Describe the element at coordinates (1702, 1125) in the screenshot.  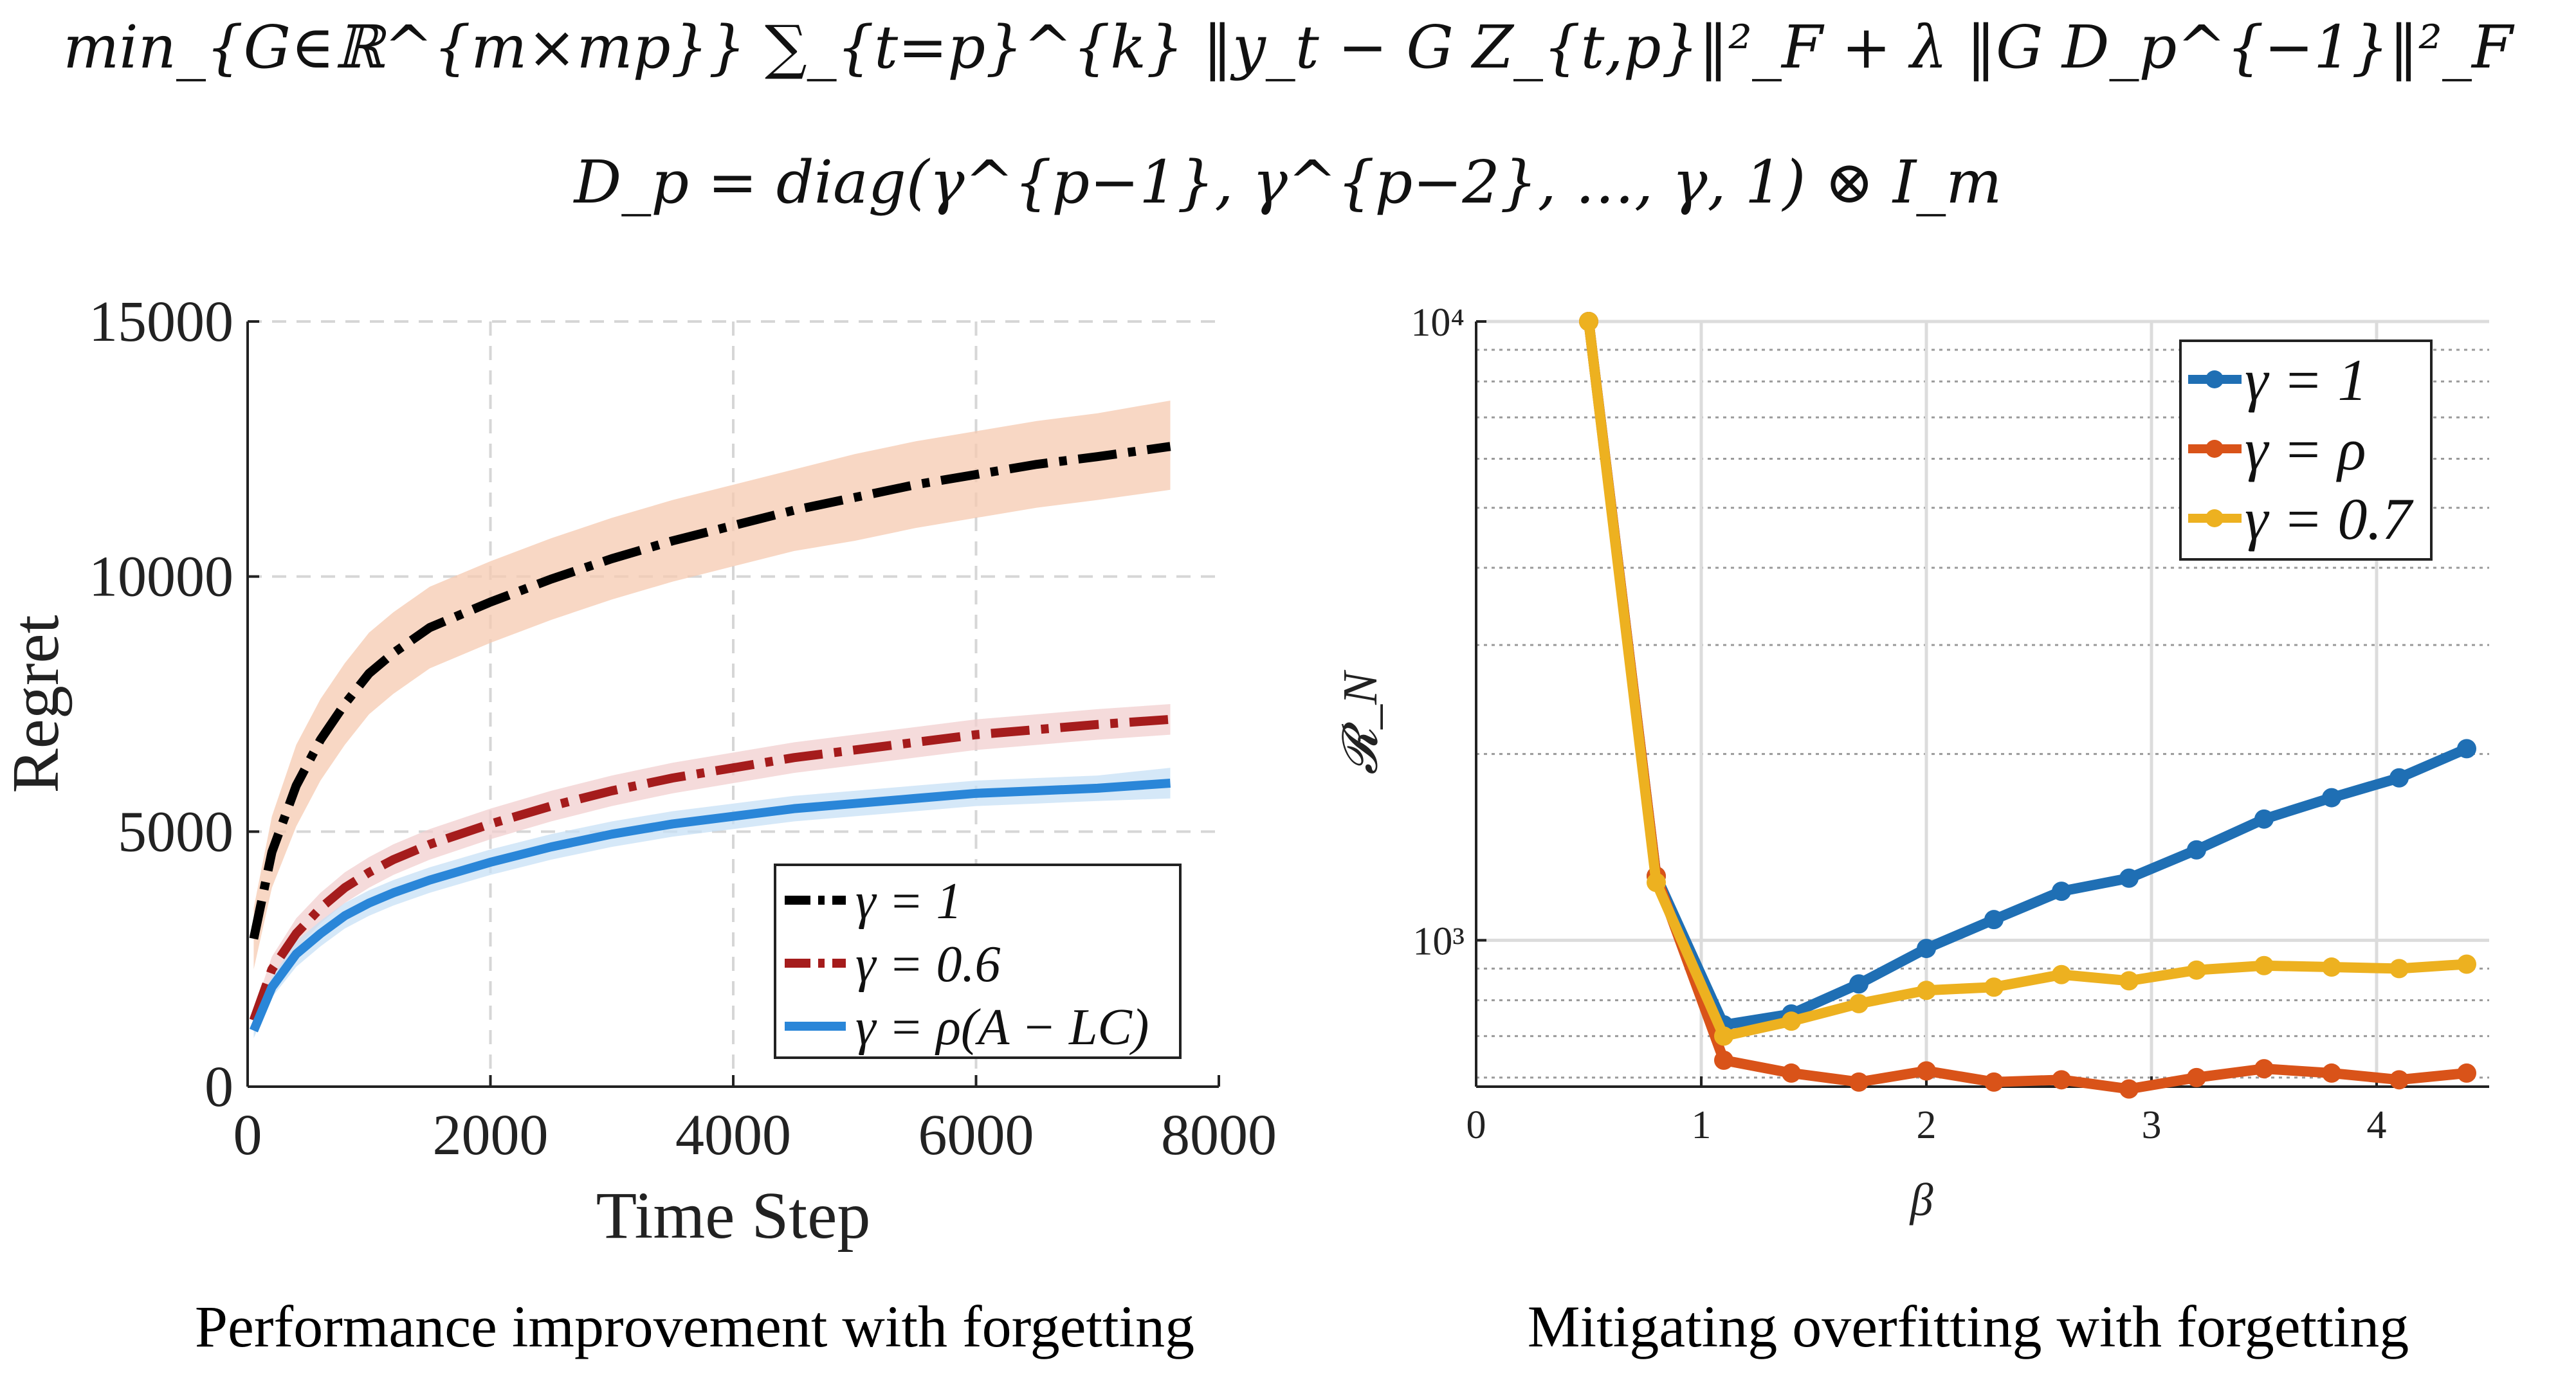
I see `x-tick-label: 1` at that location.